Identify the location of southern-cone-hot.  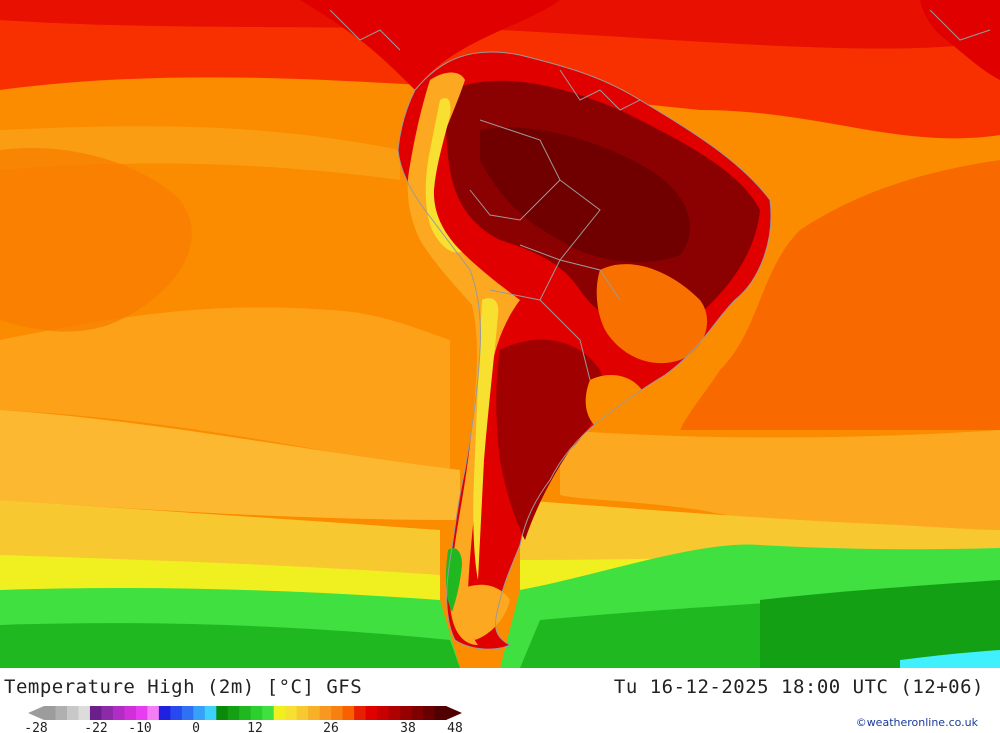
(549, 439).